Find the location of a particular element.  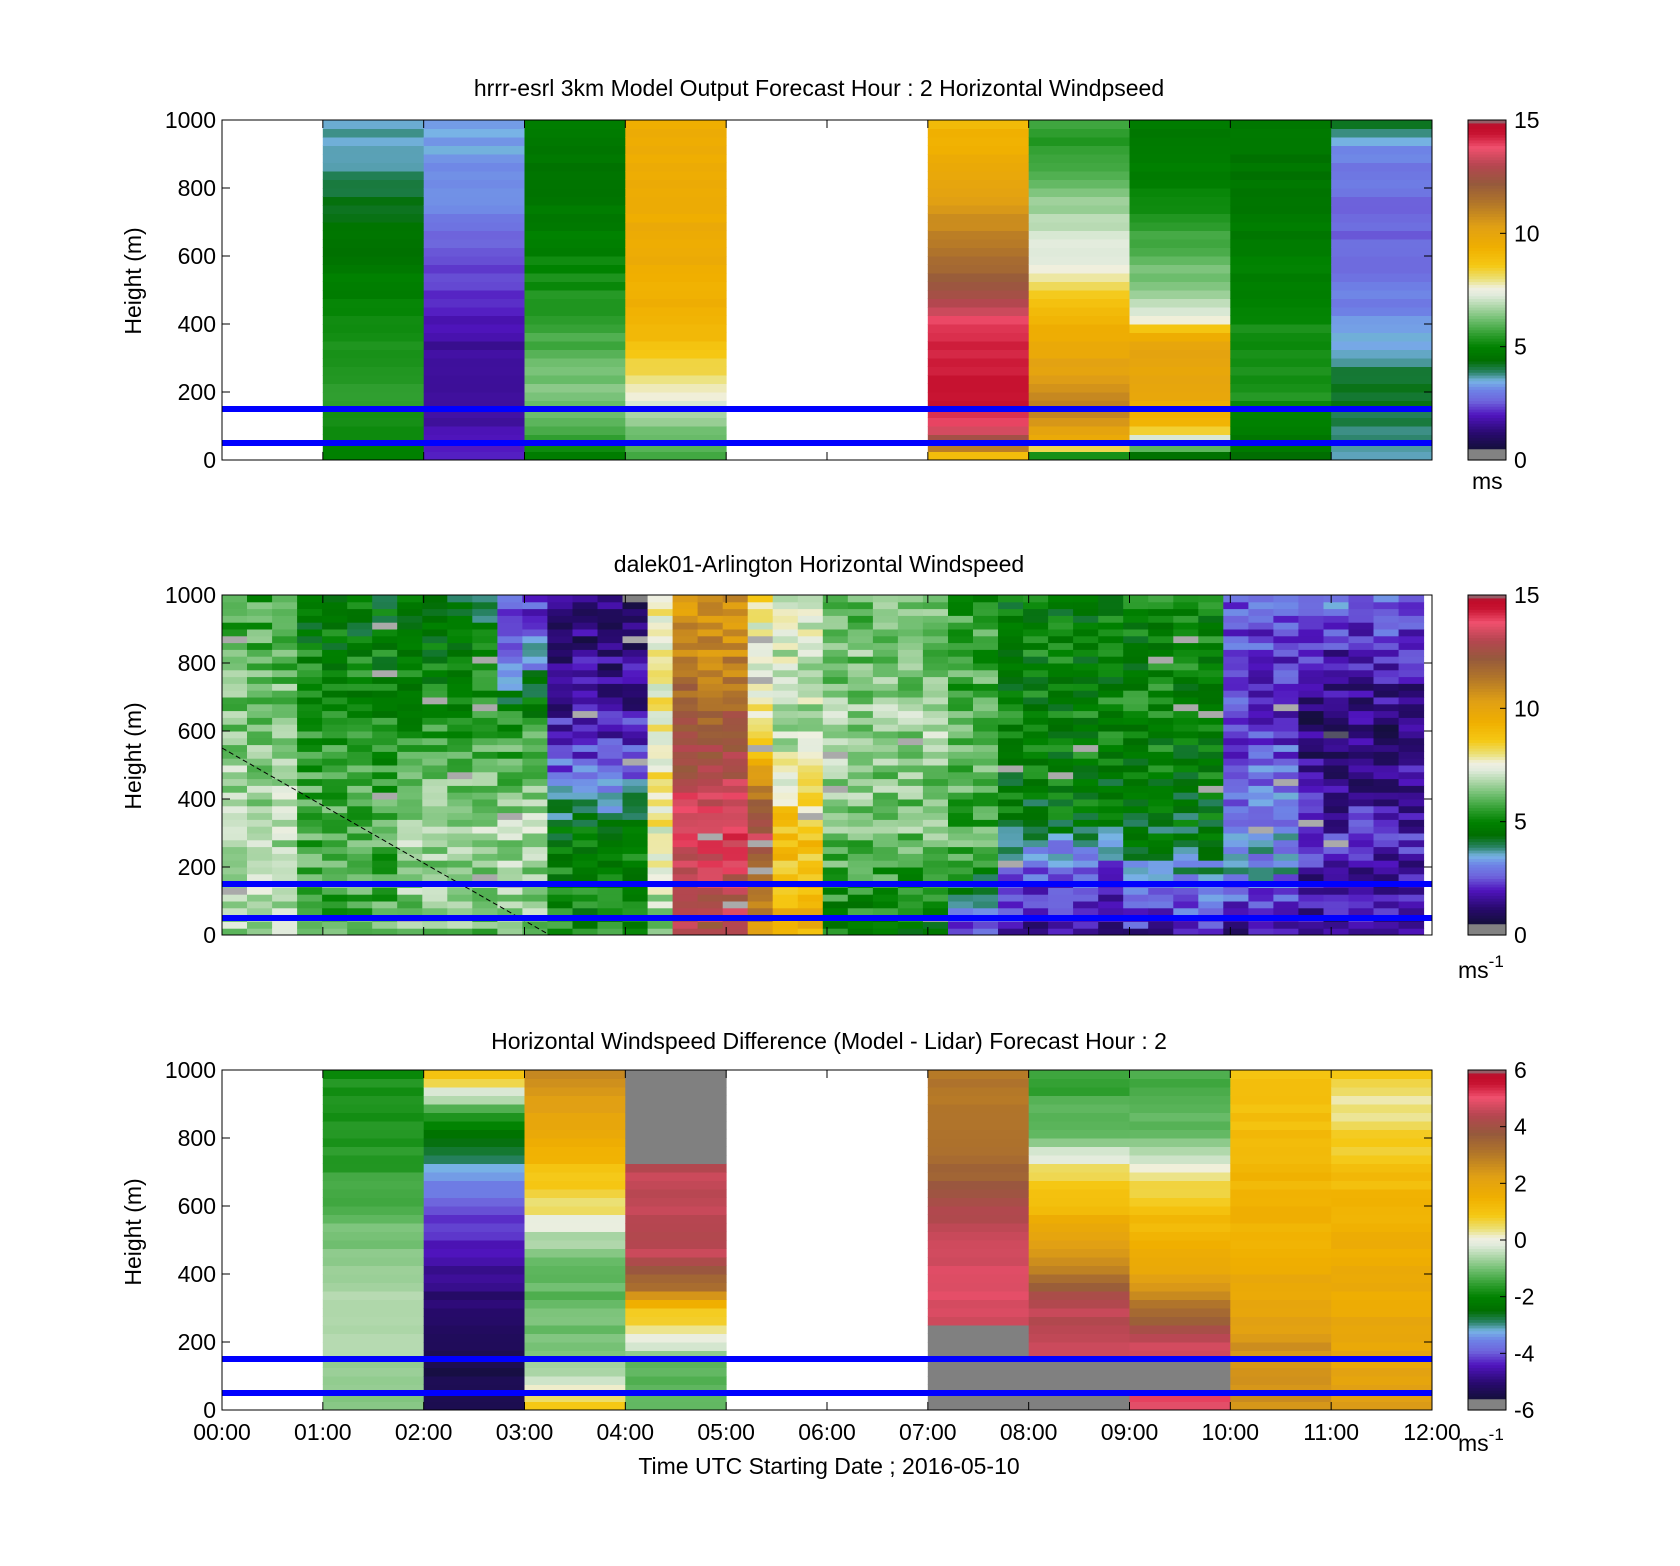

colorbar-tick-label: 5 is located at coordinates (1520, 822).